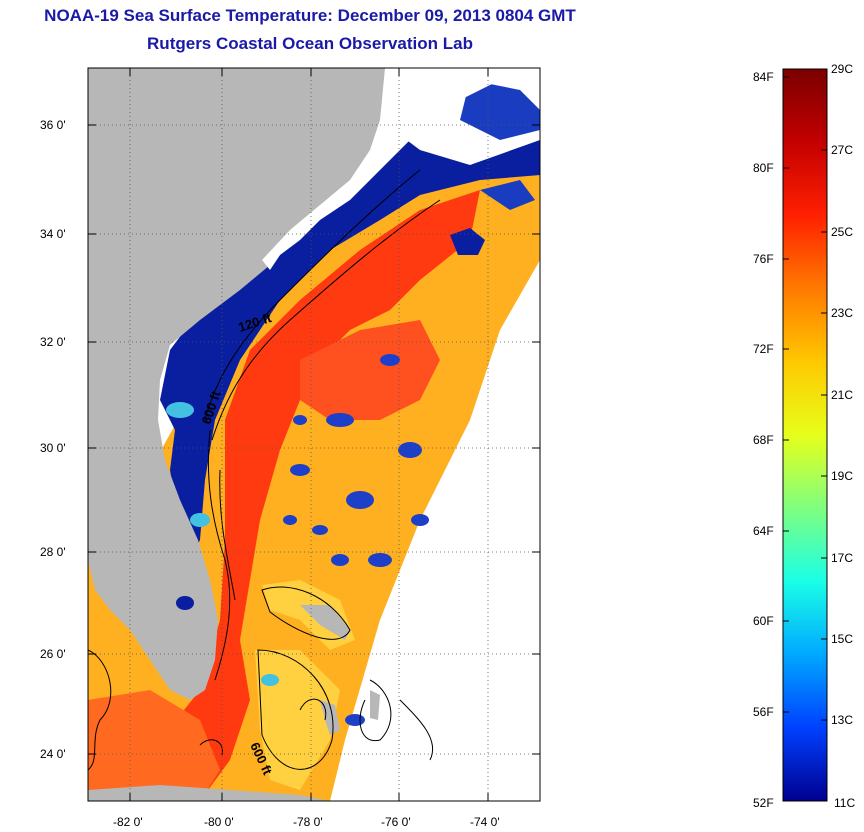 This screenshot has width=864, height=832. What do you see at coordinates (128, 822) in the screenshot?
I see `lon-label: -82 0'` at bounding box center [128, 822].